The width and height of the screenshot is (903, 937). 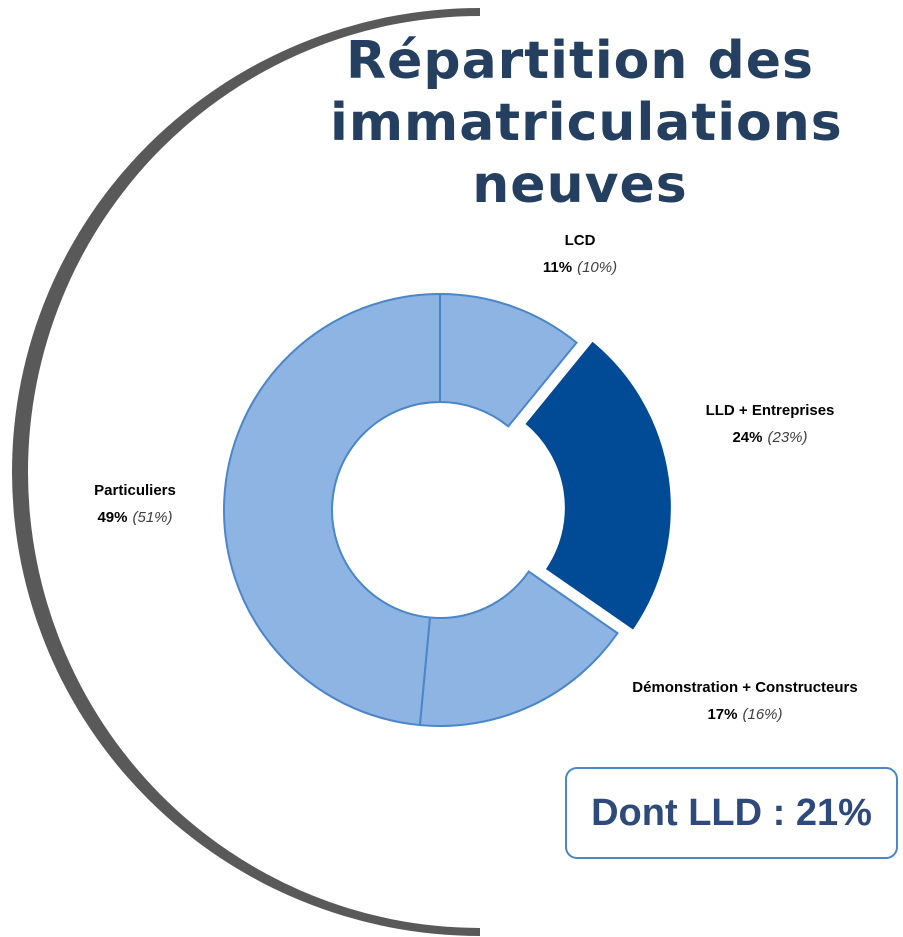 I want to click on slice-label: 24% (23%), so click(x=769, y=437).